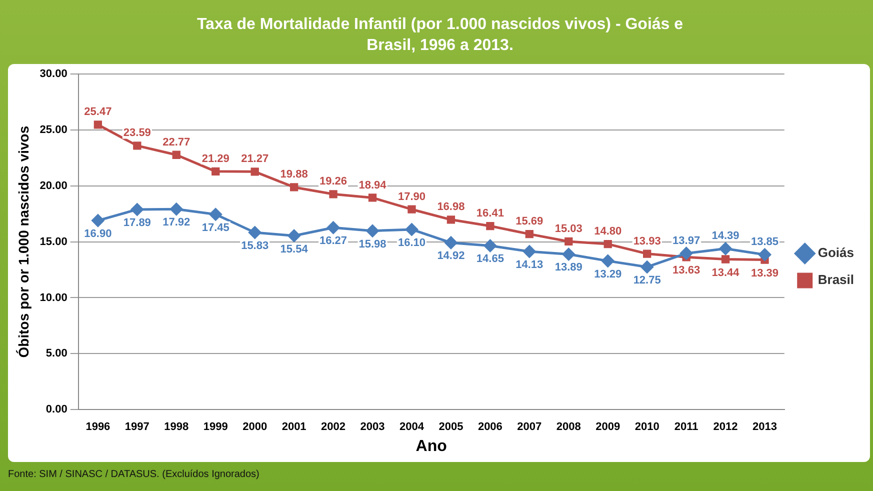  What do you see at coordinates (836, 252) in the screenshot?
I see `legend-label: Goiás` at bounding box center [836, 252].